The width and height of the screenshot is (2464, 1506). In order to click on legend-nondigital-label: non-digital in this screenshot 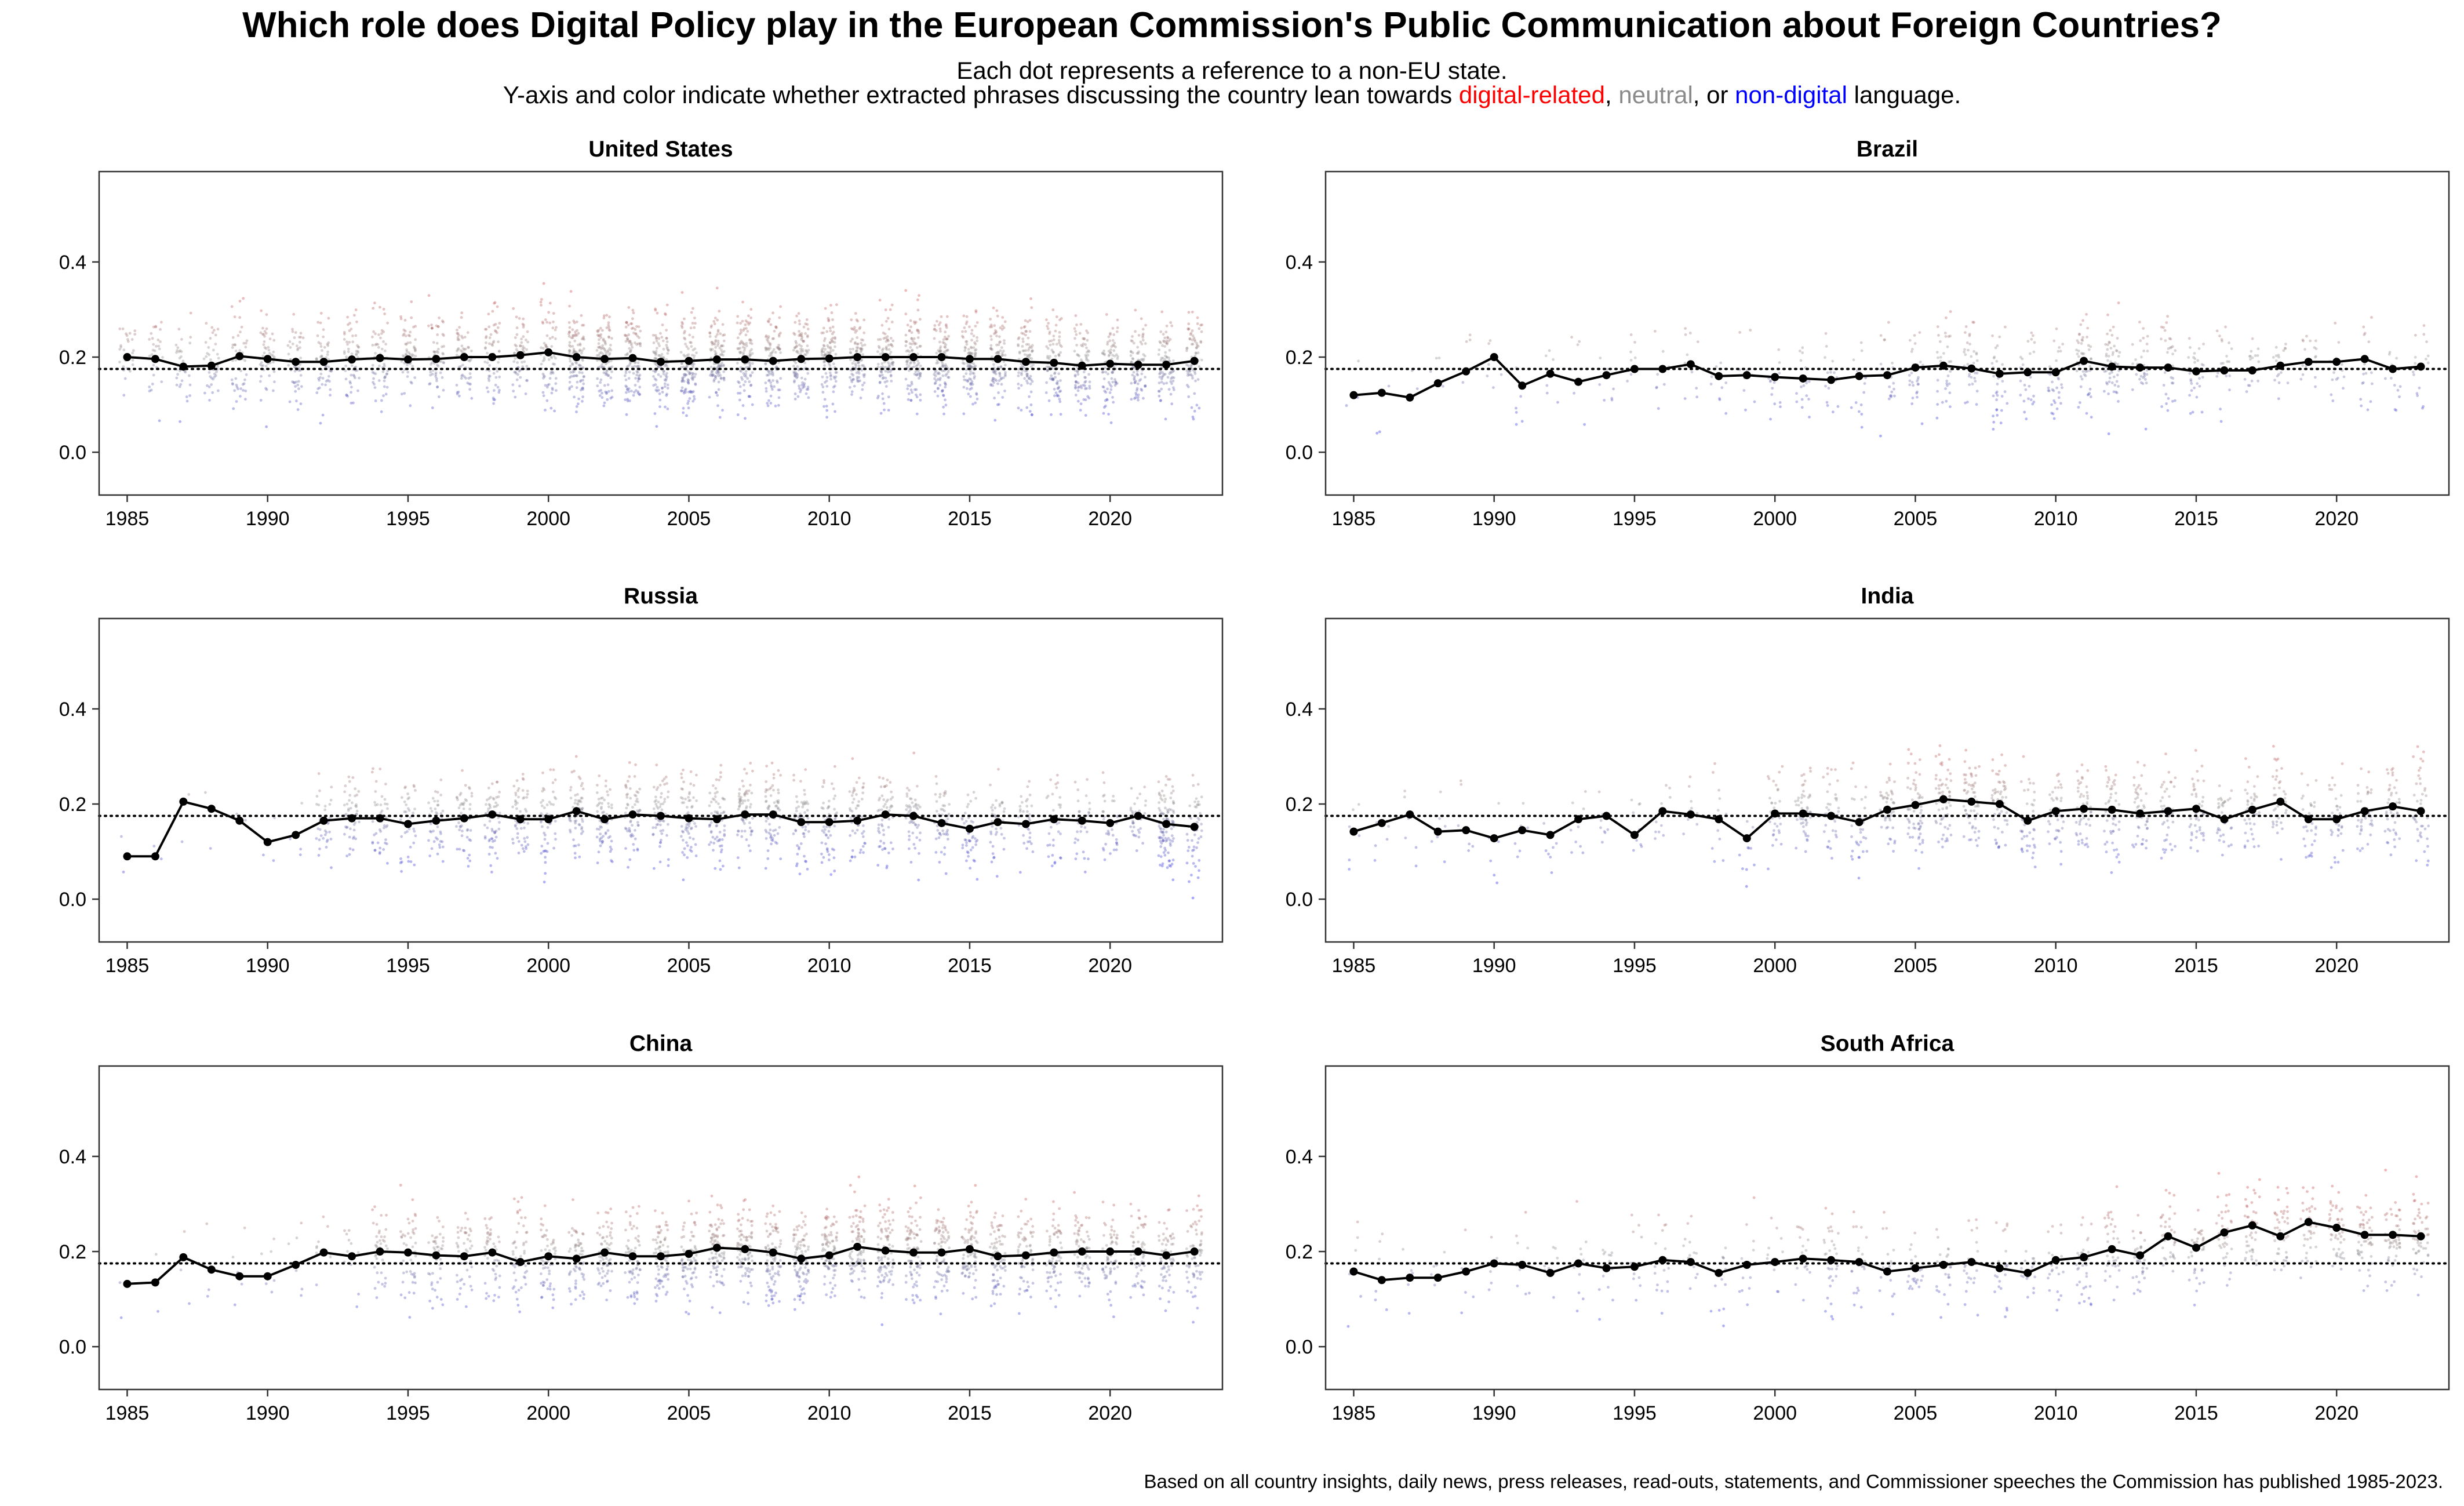, I will do `click(1791, 94)`.